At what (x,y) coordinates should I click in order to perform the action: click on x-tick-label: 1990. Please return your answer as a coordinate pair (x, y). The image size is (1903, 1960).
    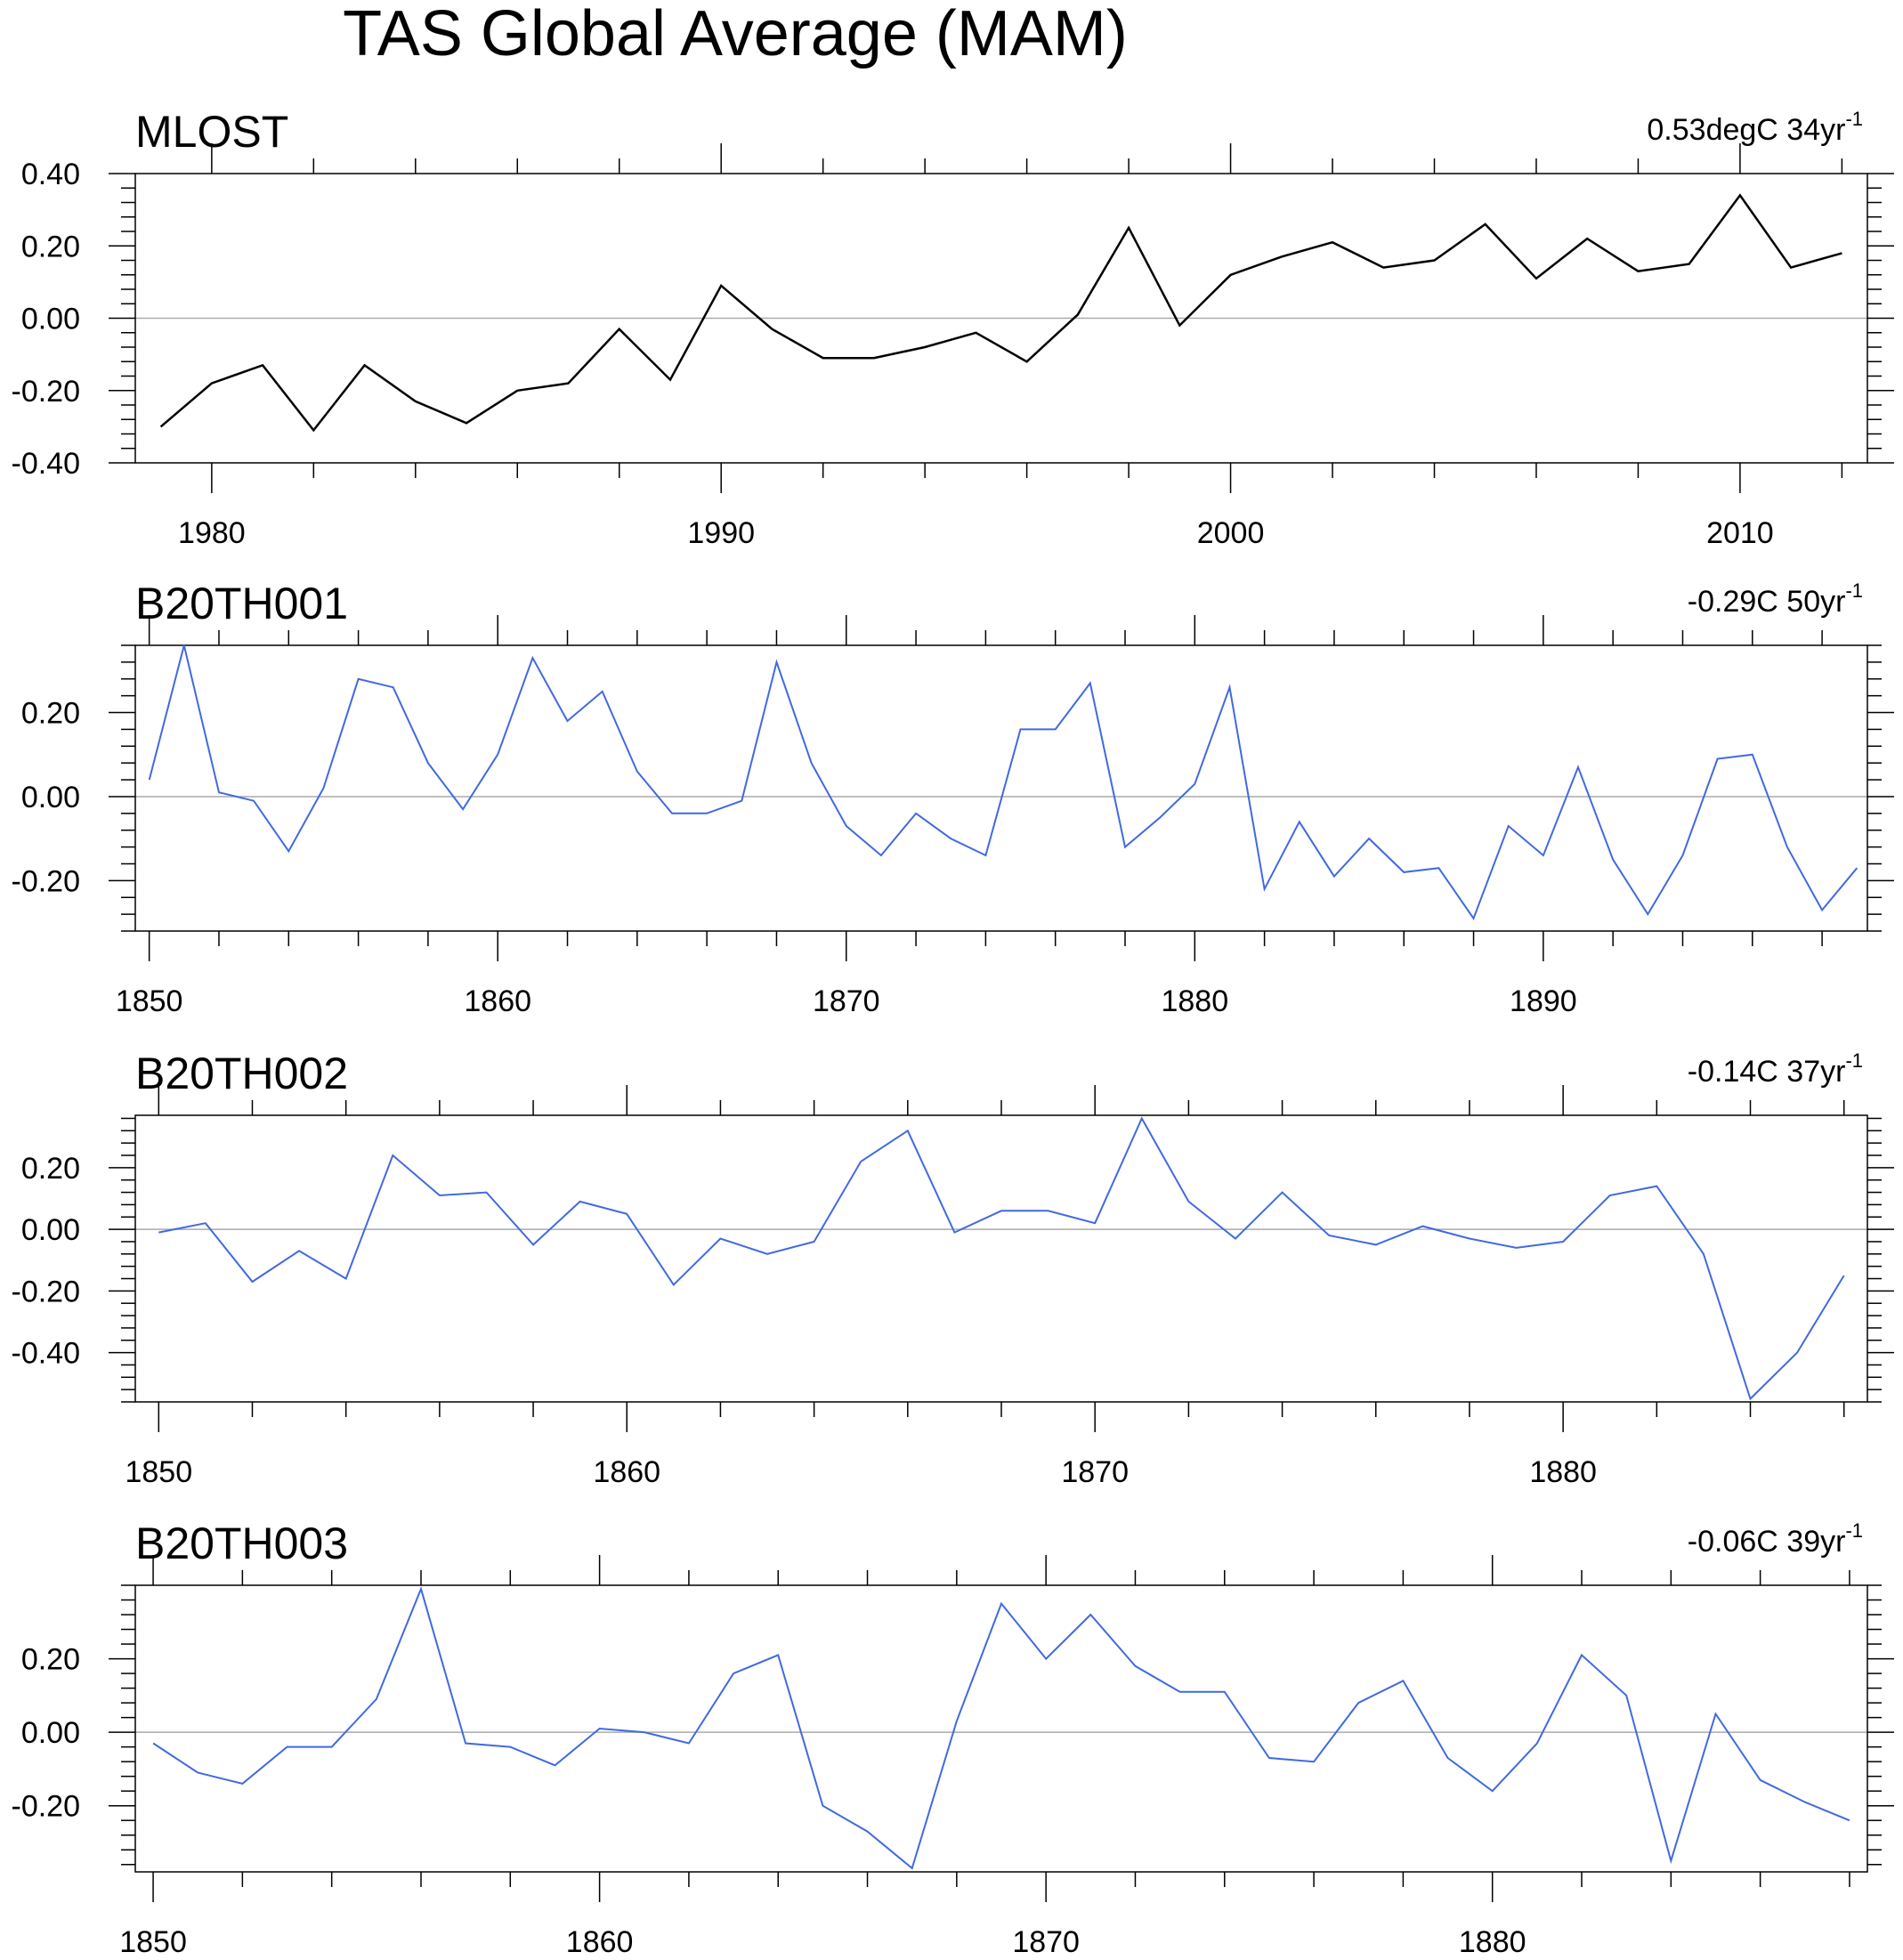
    Looking at the image, I should click on (721, 533).